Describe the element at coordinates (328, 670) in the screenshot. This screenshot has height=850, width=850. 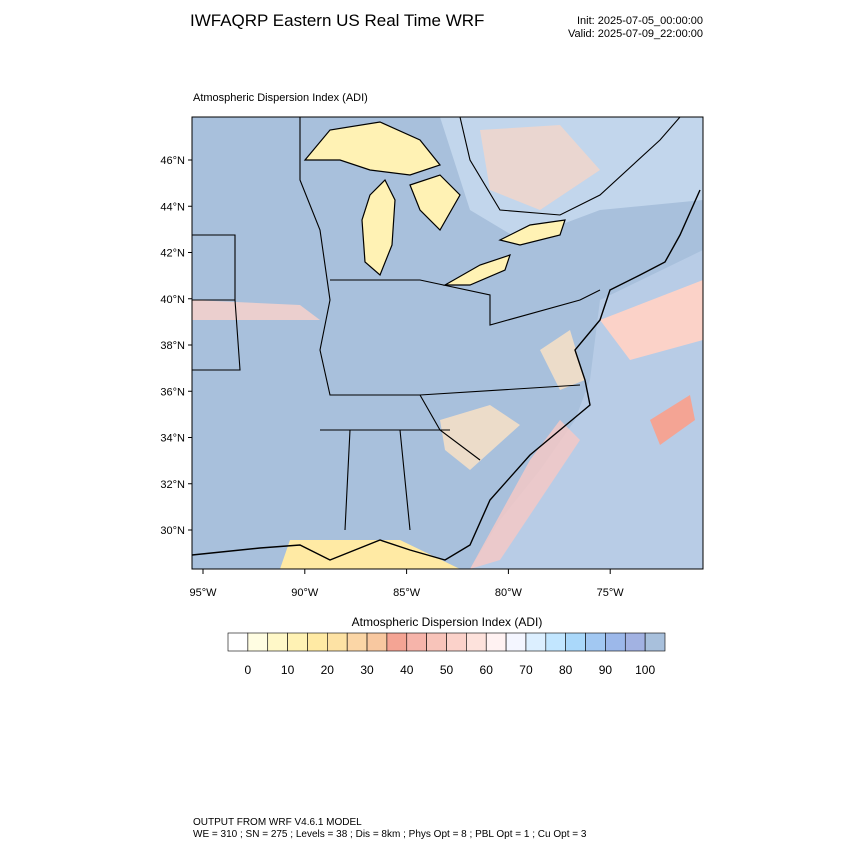
I see `colorbar-label: 20` at that location.